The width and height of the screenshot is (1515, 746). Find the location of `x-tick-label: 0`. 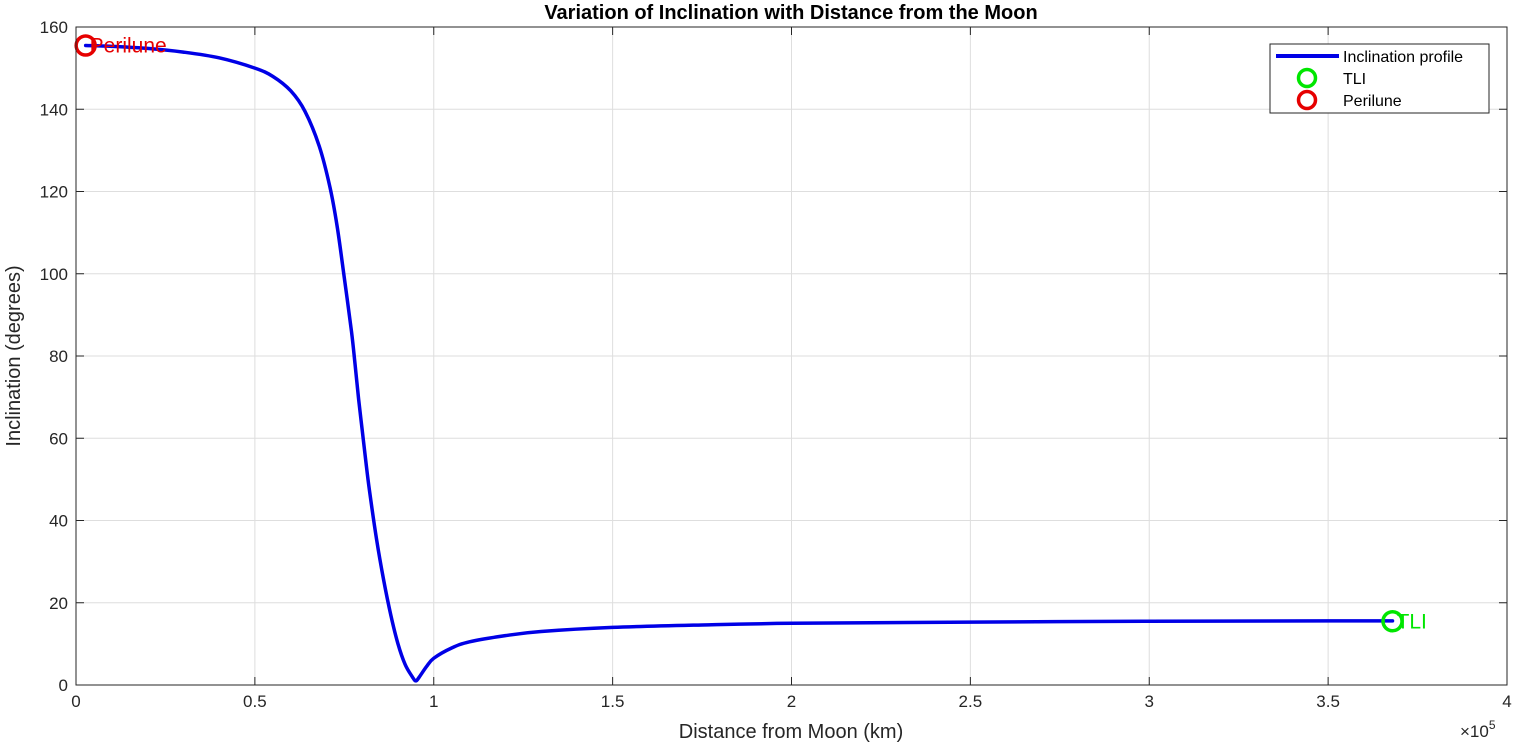

x-tick-label: 0 is located at coordinates (75, 701).